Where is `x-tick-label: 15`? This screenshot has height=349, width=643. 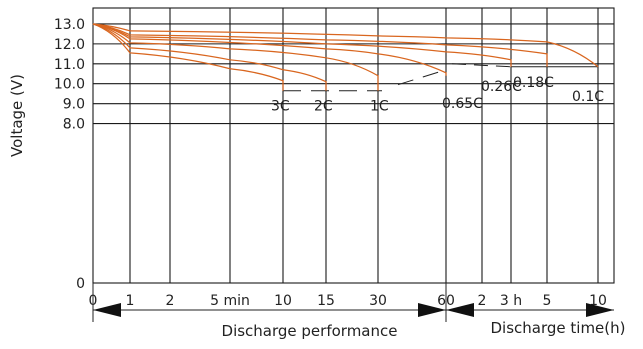 x-tick-label: 15 is located at coordinates (326, 301).